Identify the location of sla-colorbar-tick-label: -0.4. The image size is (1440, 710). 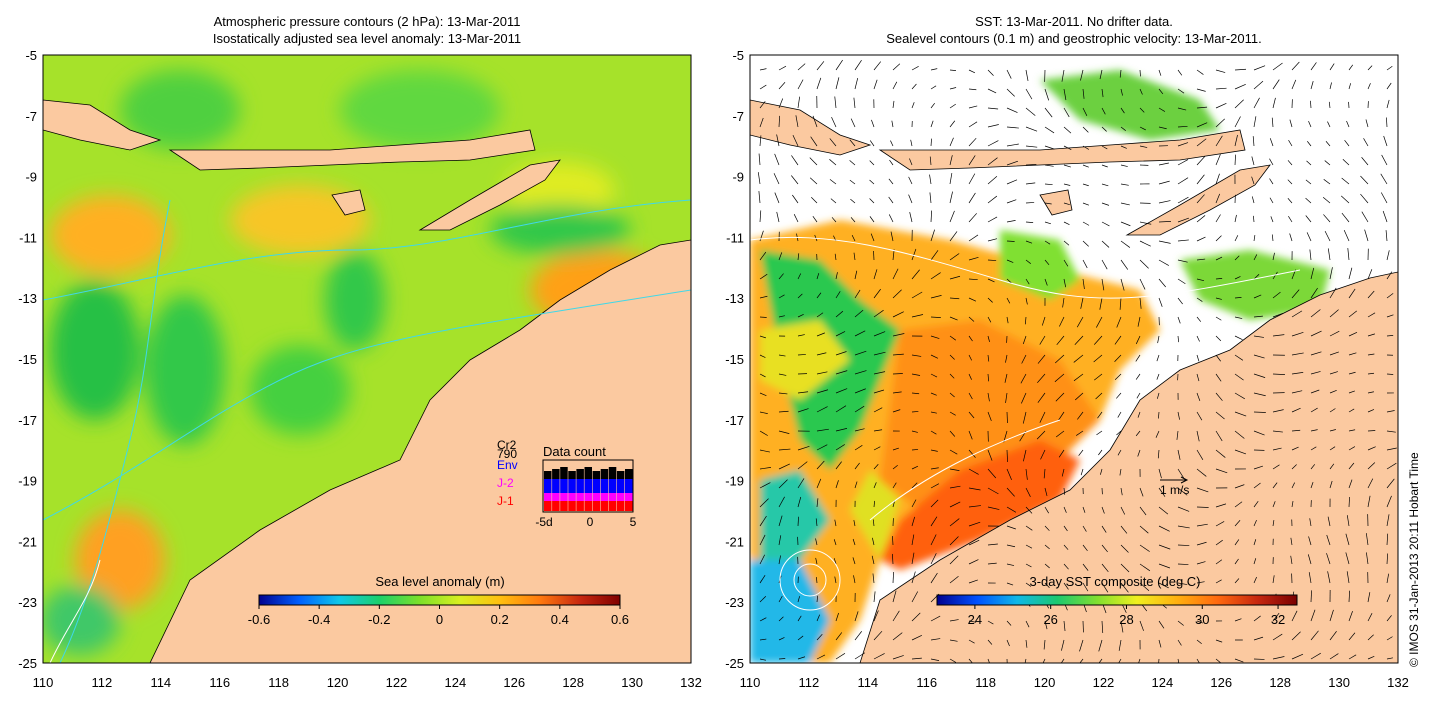
(319, 619).